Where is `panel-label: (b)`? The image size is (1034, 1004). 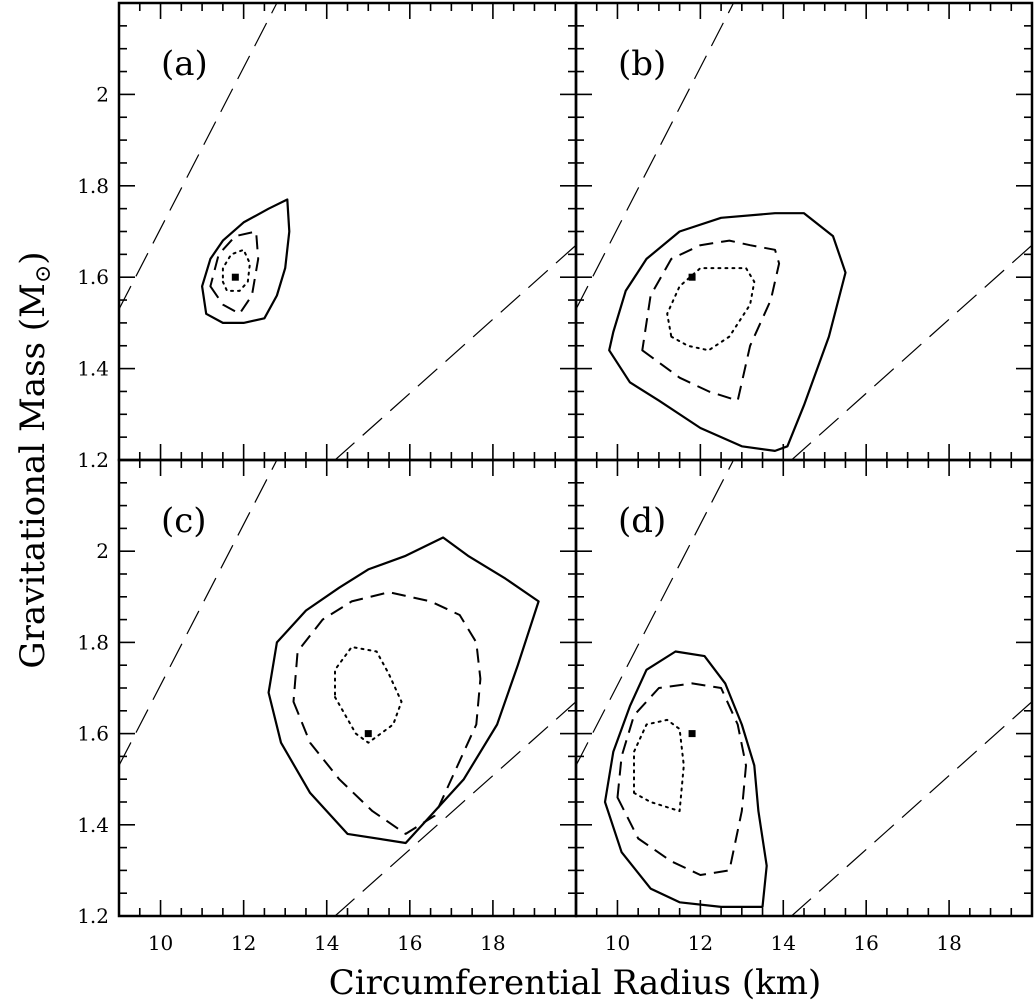
panel-label: (b) is located at coordinates (642, 64).